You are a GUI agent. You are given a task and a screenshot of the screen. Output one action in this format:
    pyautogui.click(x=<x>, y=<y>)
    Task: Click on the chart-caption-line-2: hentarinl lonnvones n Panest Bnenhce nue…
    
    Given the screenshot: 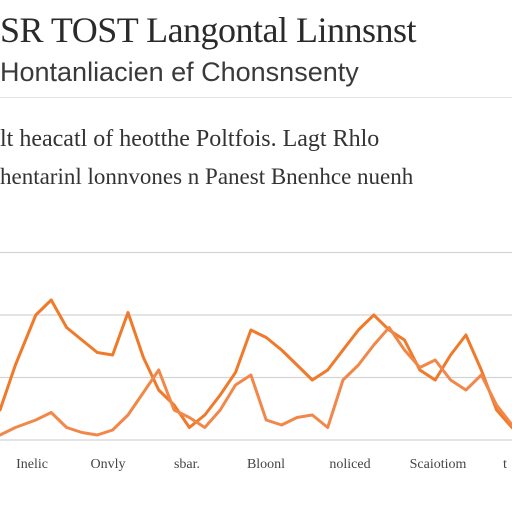 What is the action you would take?
    pyautogui.click(x=207, y=176)
    